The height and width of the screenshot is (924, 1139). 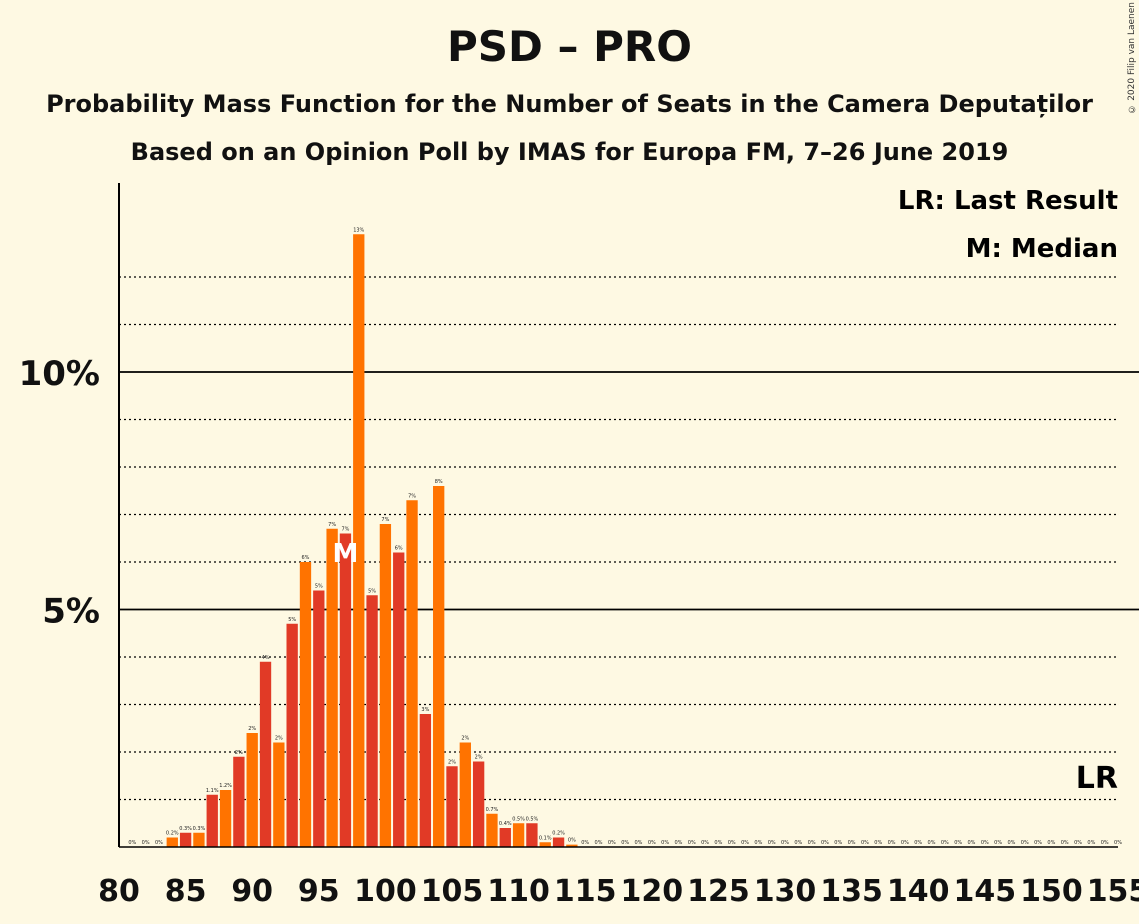 I want to click on x-tick-label: 105, so click(x=452, y=891).